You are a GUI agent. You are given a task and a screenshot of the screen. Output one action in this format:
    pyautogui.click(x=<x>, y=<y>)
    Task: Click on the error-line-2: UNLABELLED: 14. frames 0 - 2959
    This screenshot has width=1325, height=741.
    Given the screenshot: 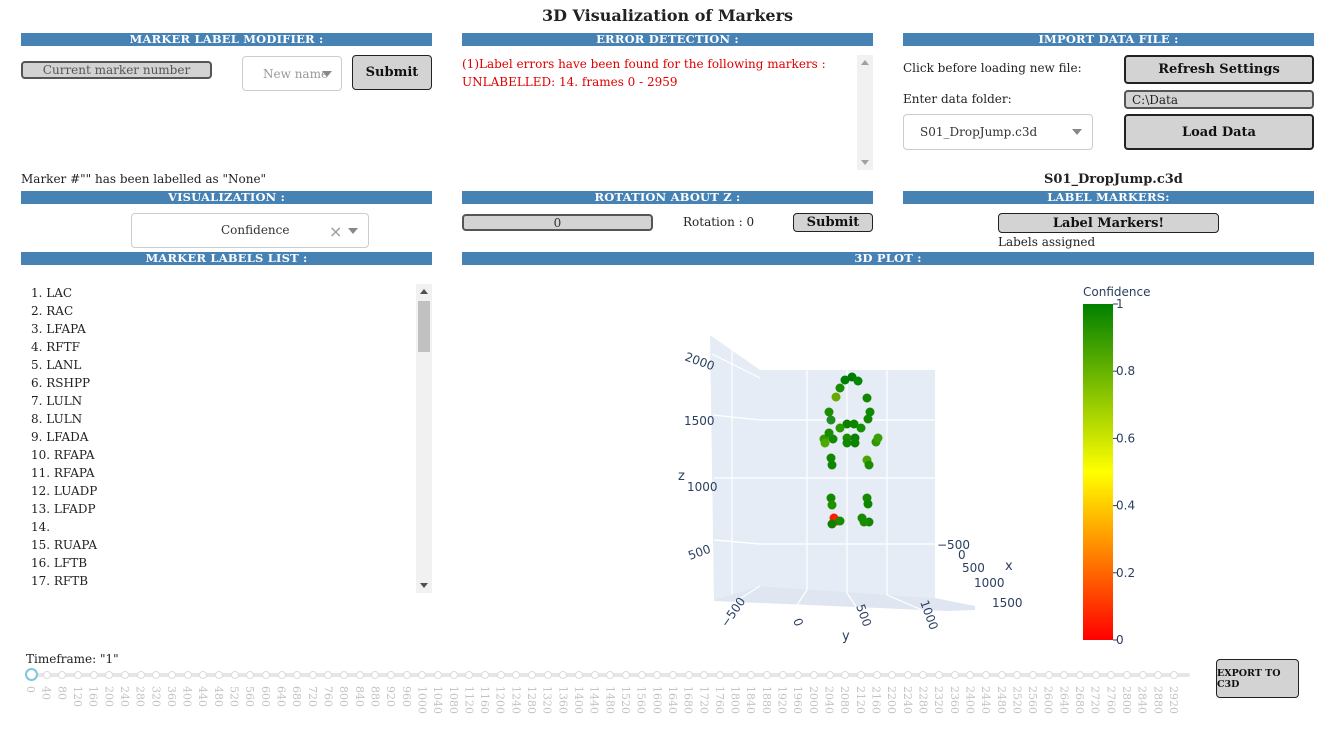 What is the action you would take?
    pyautogui.click(x=570, y=82)
    